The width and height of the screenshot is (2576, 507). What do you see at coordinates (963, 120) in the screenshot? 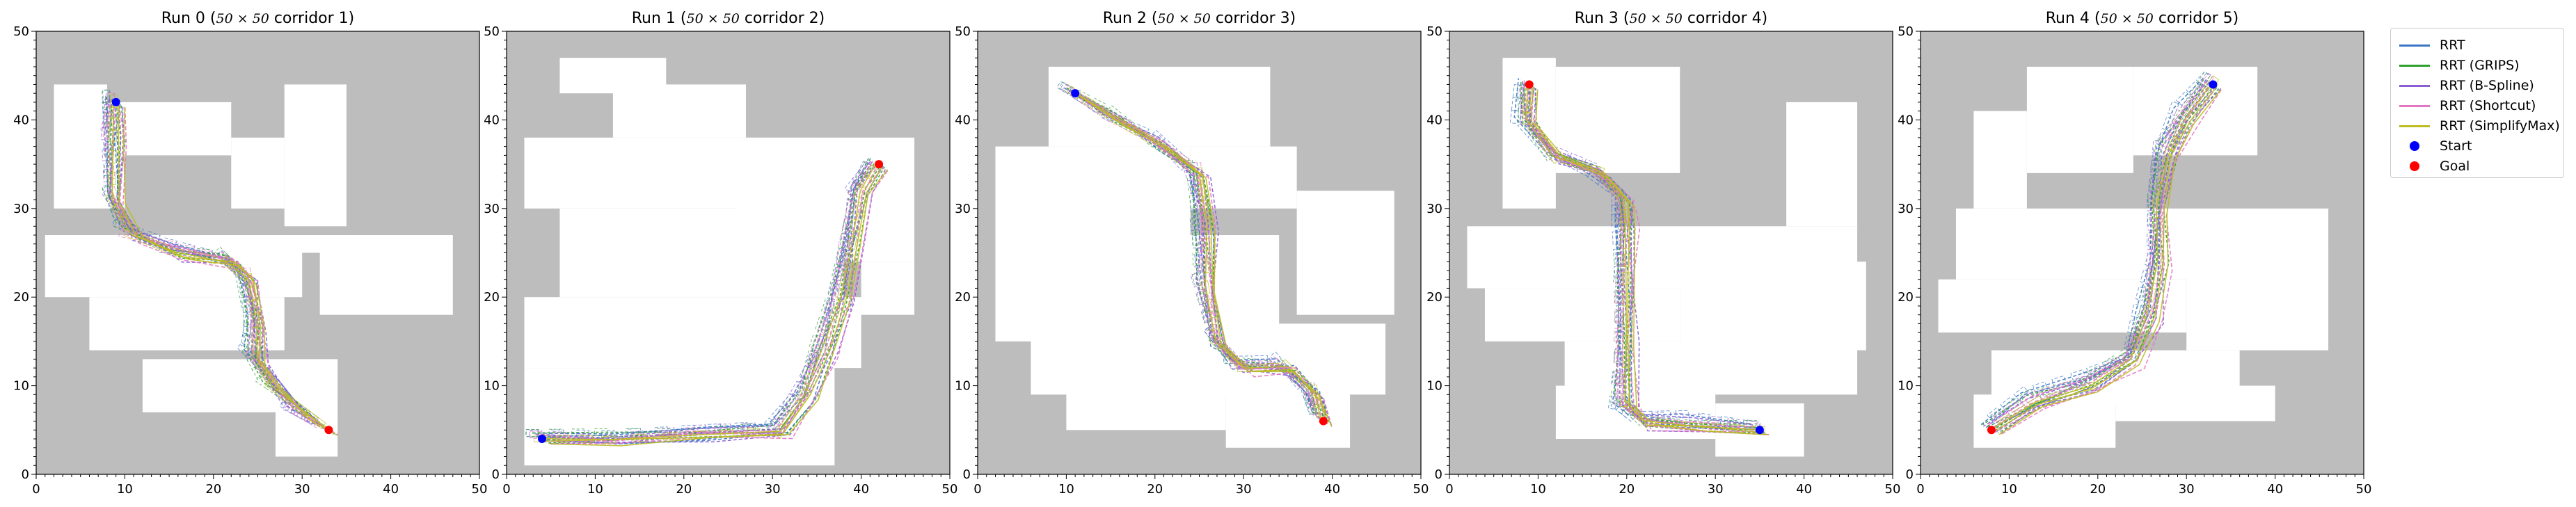
I see `y-tick-label: 40` at bounding box center [963, 120].